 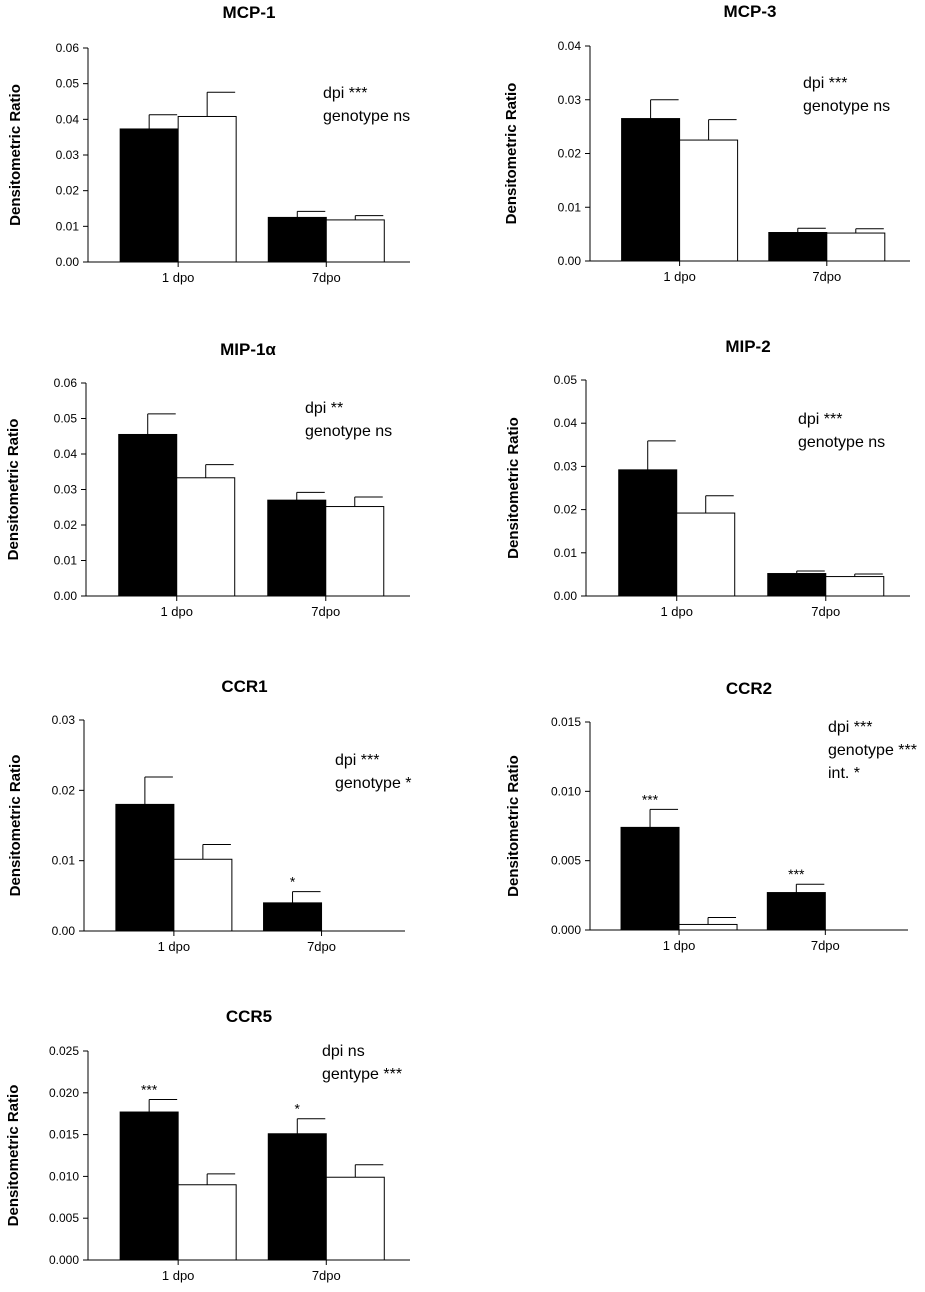 I want to click on y-tick-label: 0.015, so click(x=64, y=1135).